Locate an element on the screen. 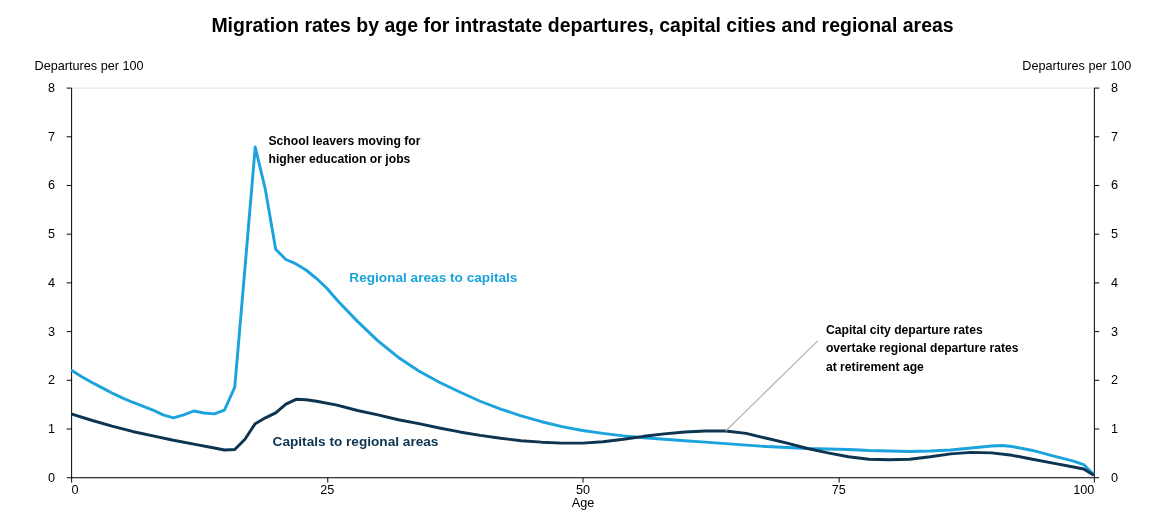 The height and width of the screenshot is (522, 1165). y2-tick-label: 4 is located at coordinates (1114, 282).